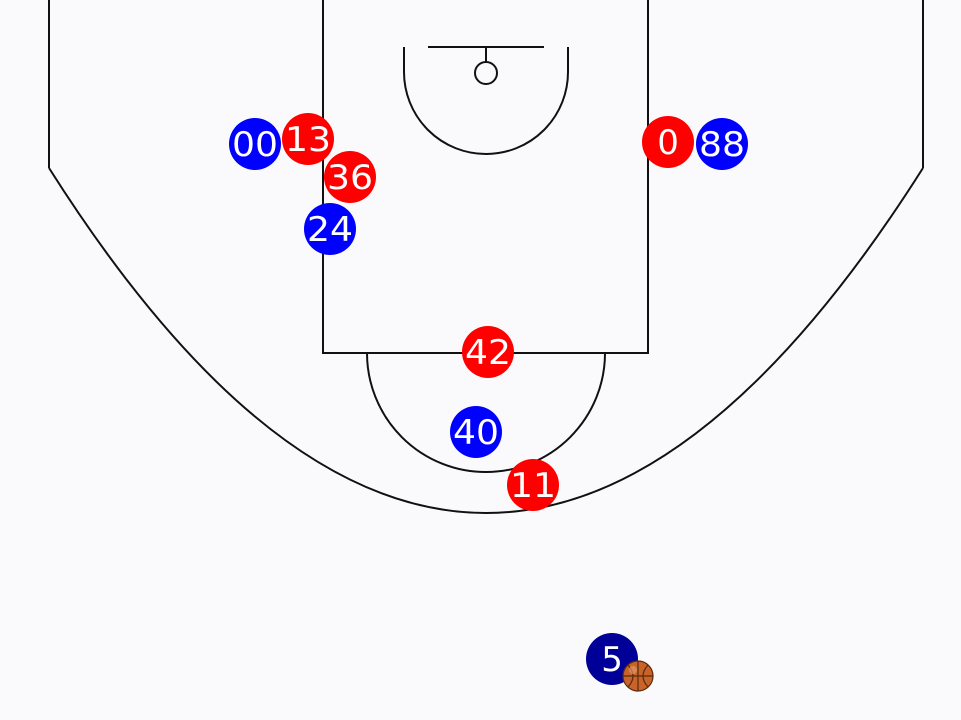 The image size is (961, 720). What do you see at coordinates (612, 660) in the screenshot?
I see `player-number: 5` at bounding box center [612, 660].